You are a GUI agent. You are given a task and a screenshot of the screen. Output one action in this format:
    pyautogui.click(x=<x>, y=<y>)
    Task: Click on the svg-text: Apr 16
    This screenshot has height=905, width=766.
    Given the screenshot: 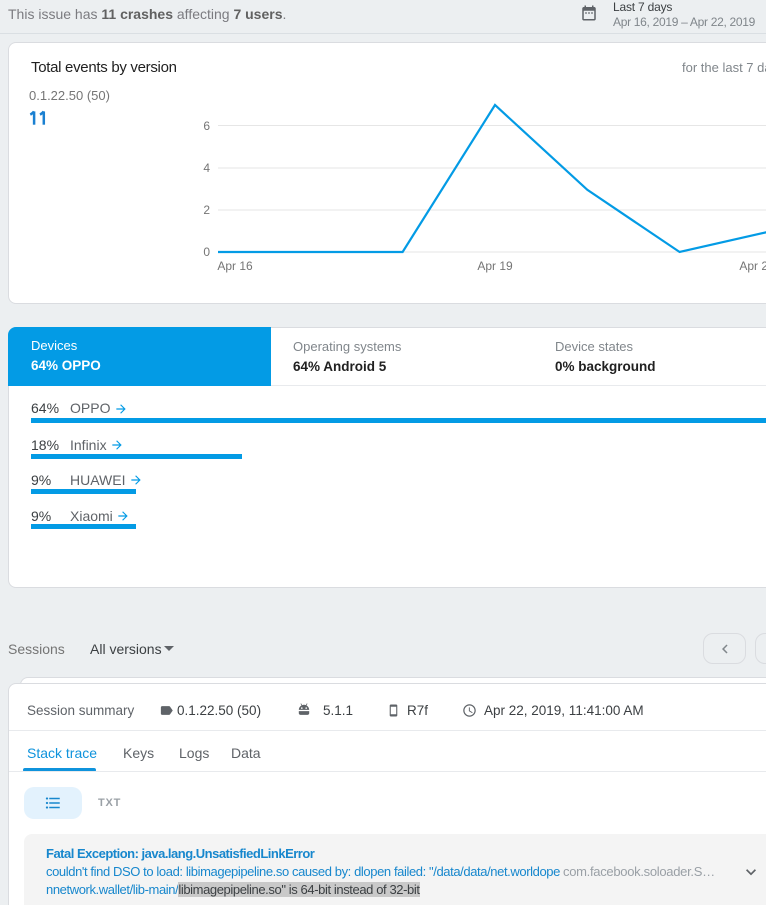 What is the action you would take?
    pyautogui.click(x=235, y=266)
    